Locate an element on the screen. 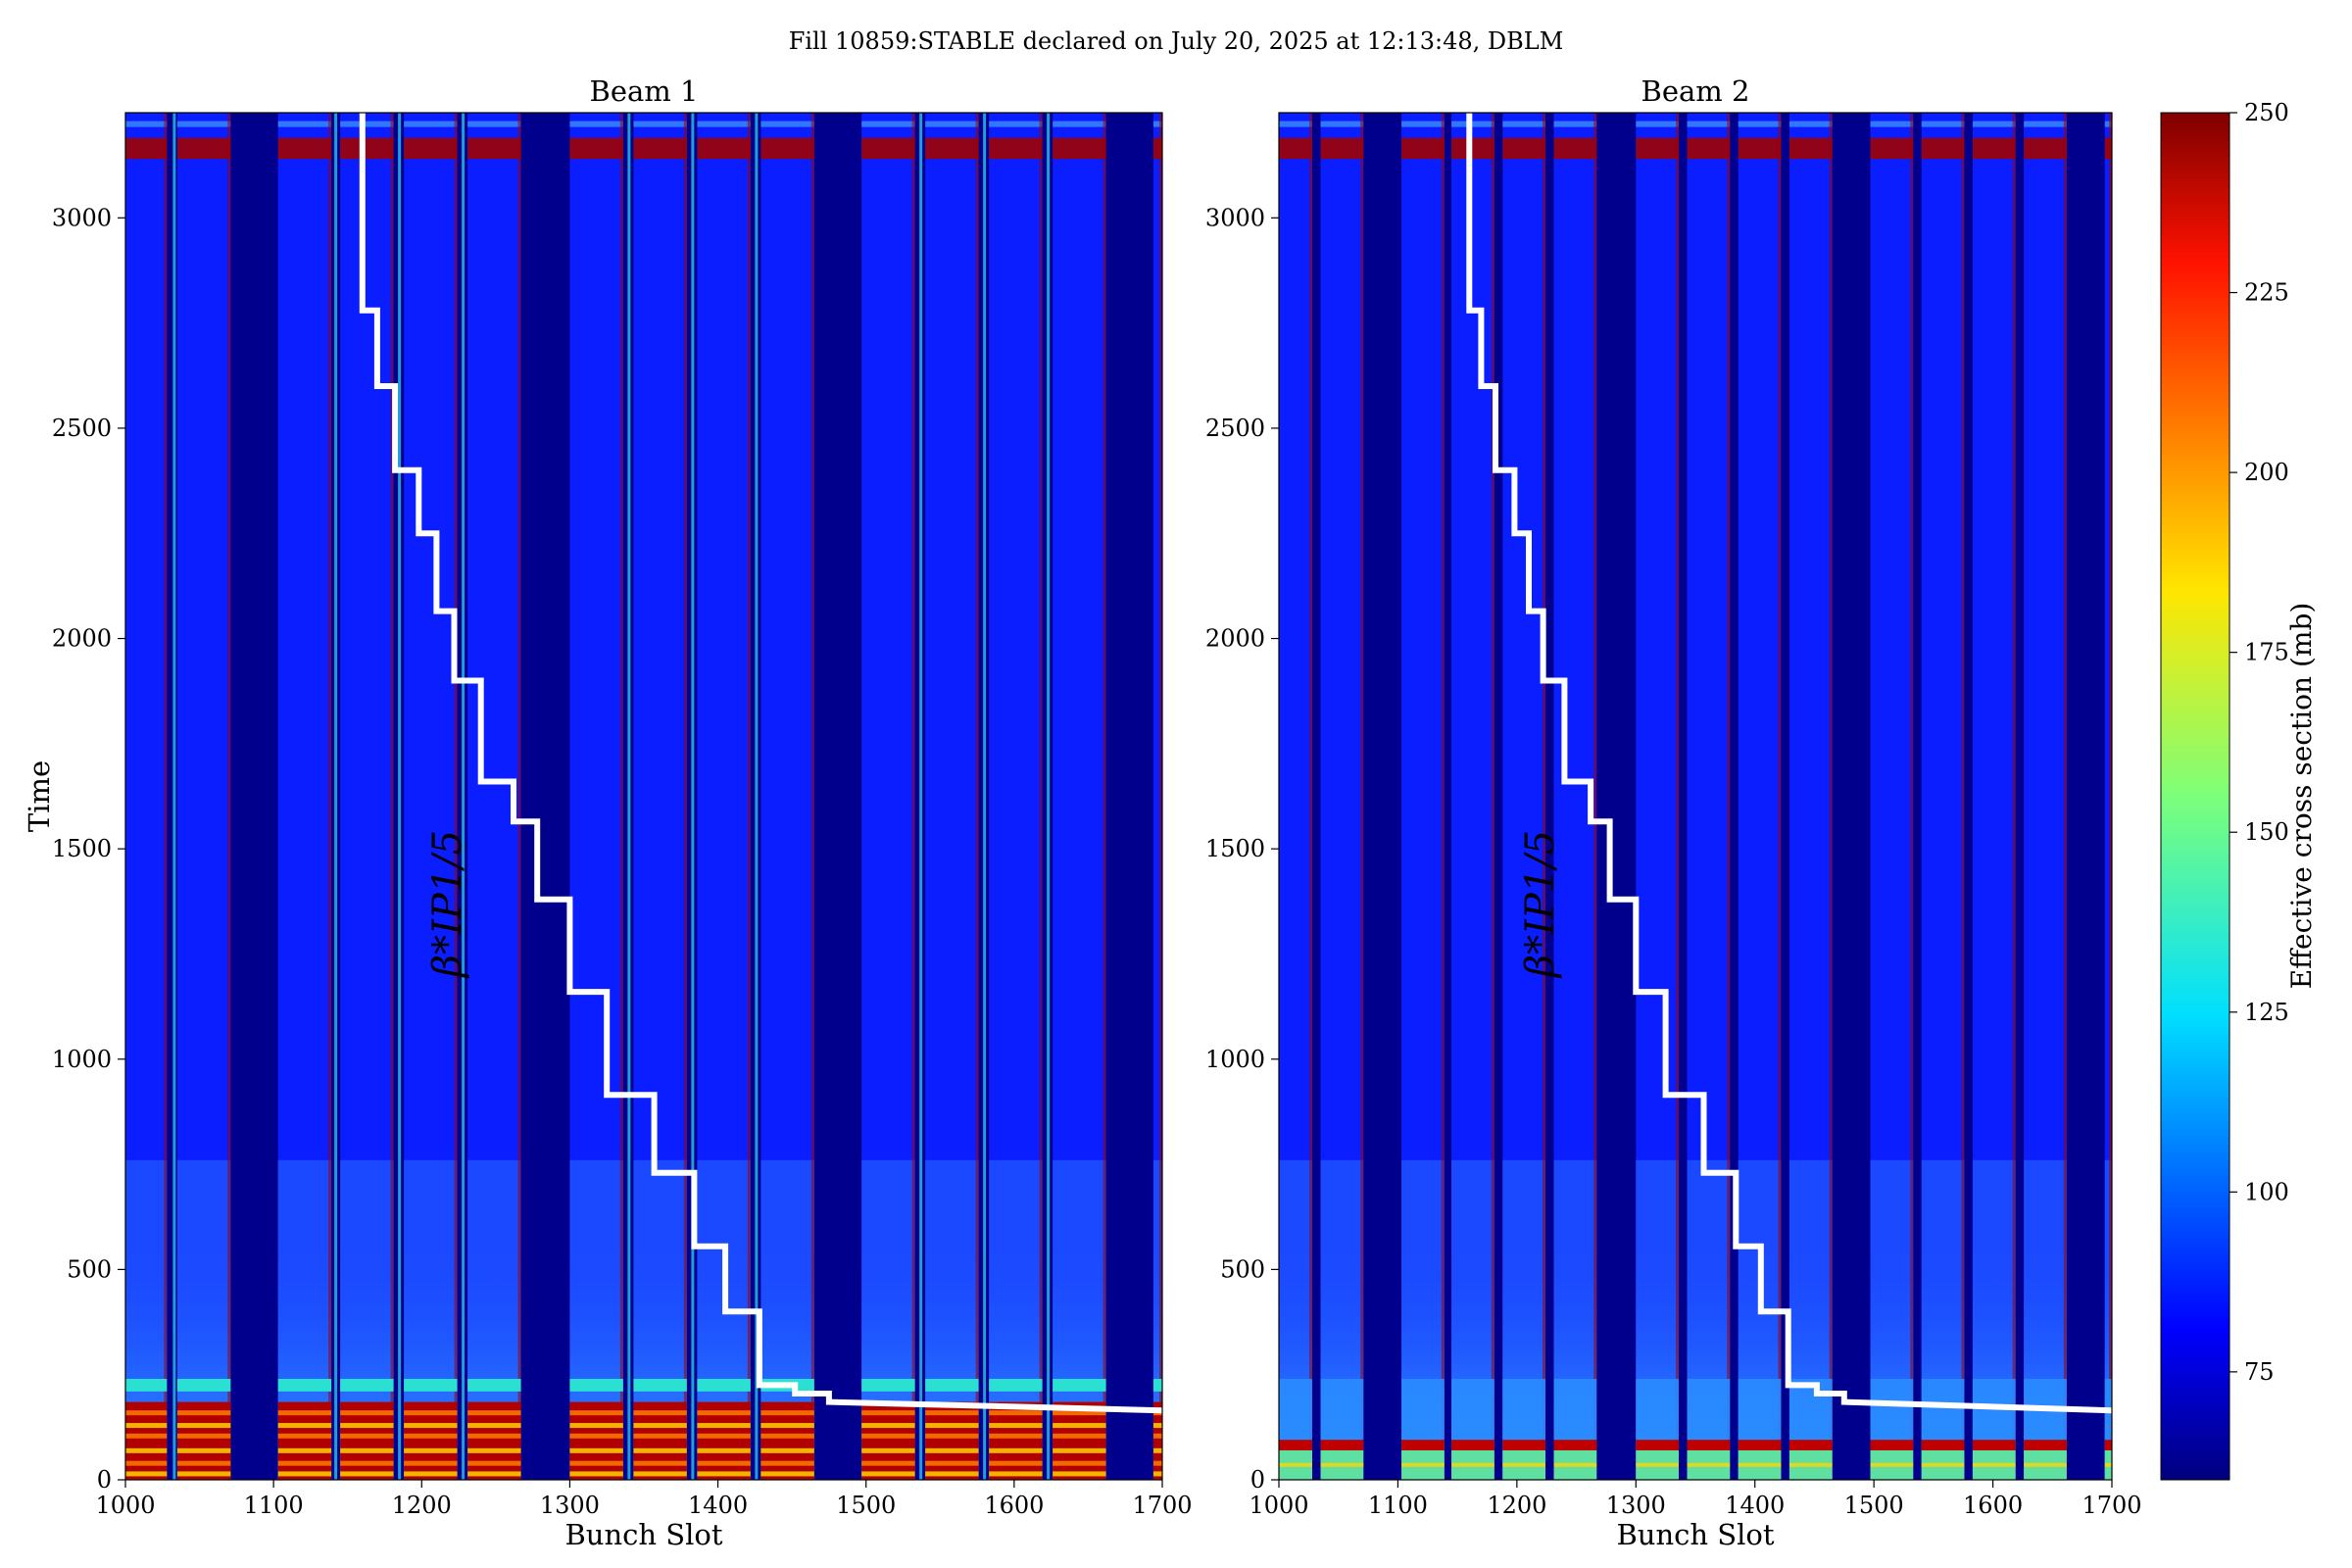 This screenshot has width=2352, height=1568. x-tick-label: 1700 is located at coordinates (1162, 1505).